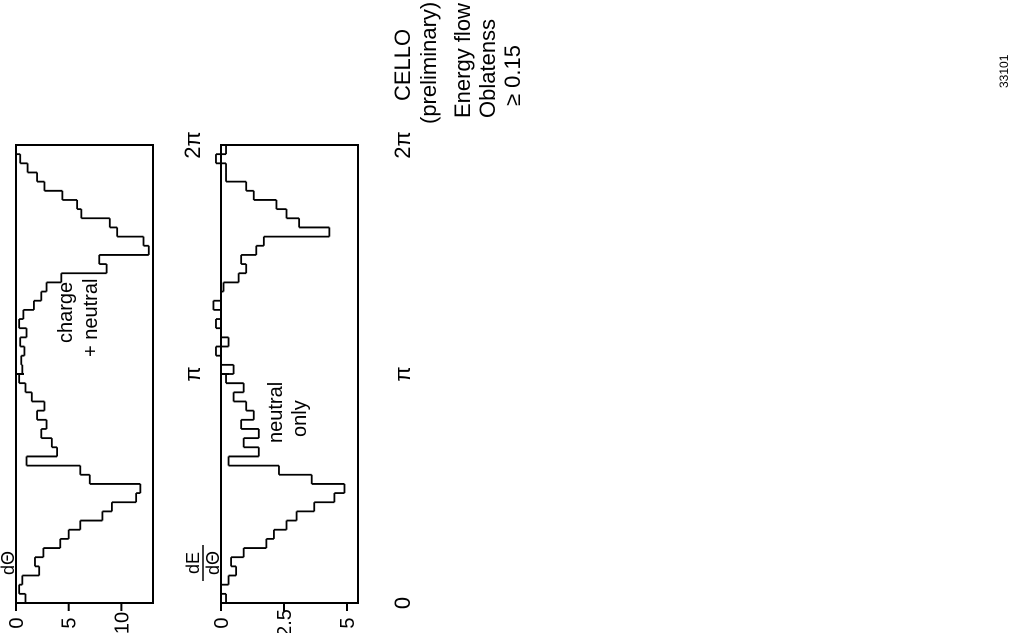 The height and width of the screenshot is (633, 1019). I want to click on legend-line-energy-flow: Energy flow, so click(462, 60).